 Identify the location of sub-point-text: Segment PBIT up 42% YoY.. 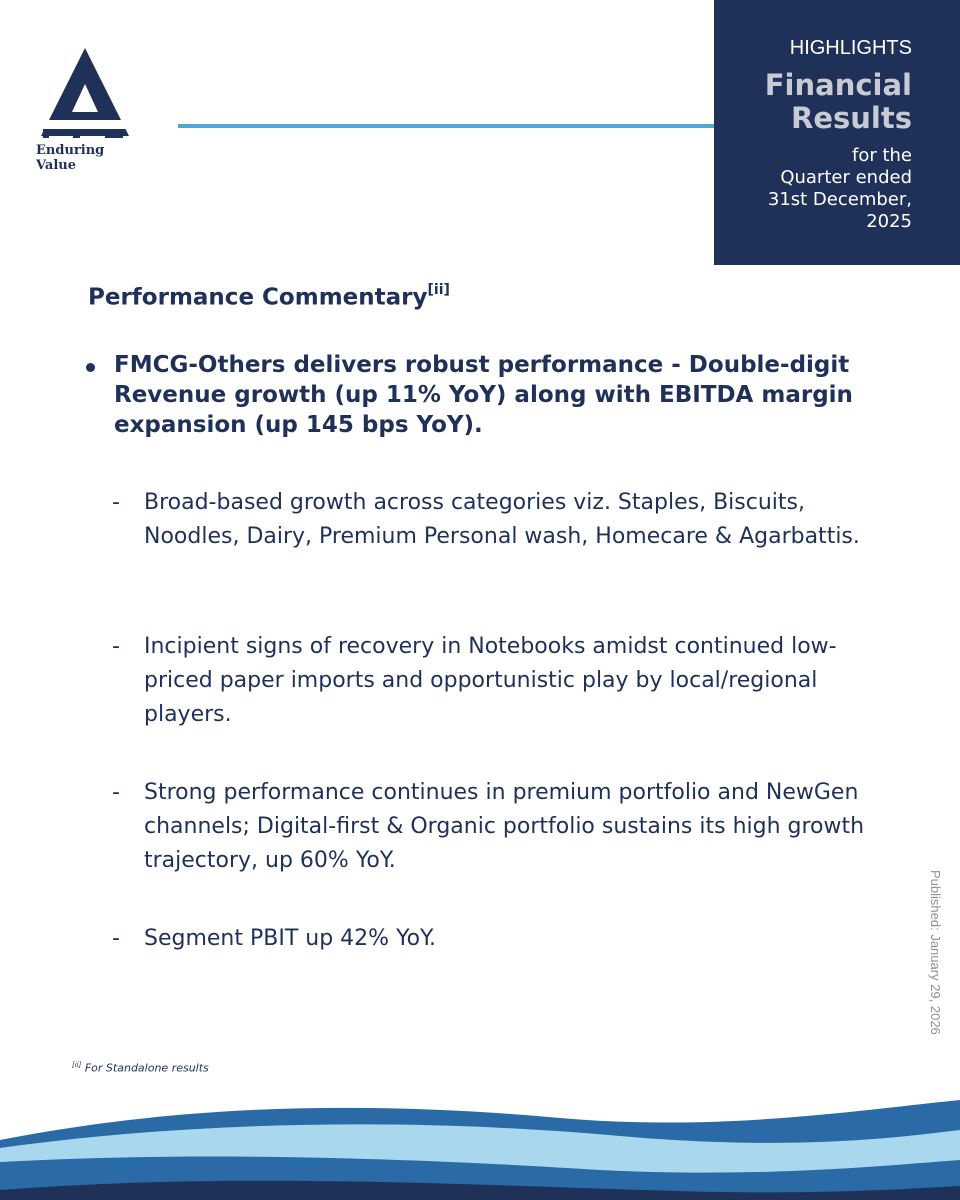
(290, 938).